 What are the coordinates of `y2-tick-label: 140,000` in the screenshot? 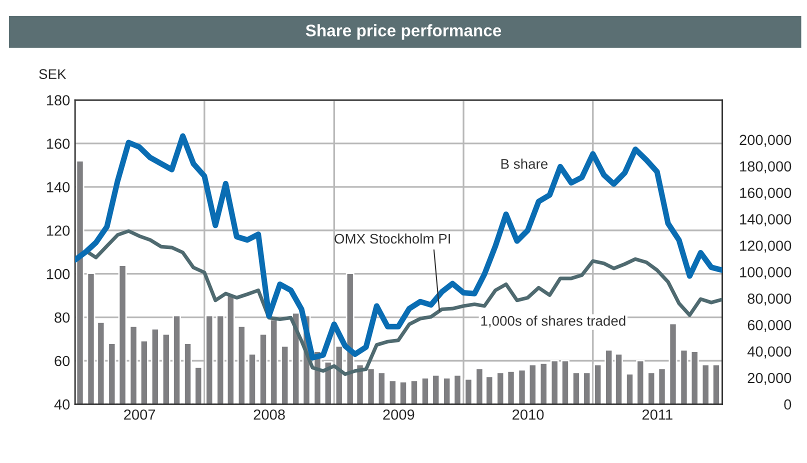 It's located at (766, 220).